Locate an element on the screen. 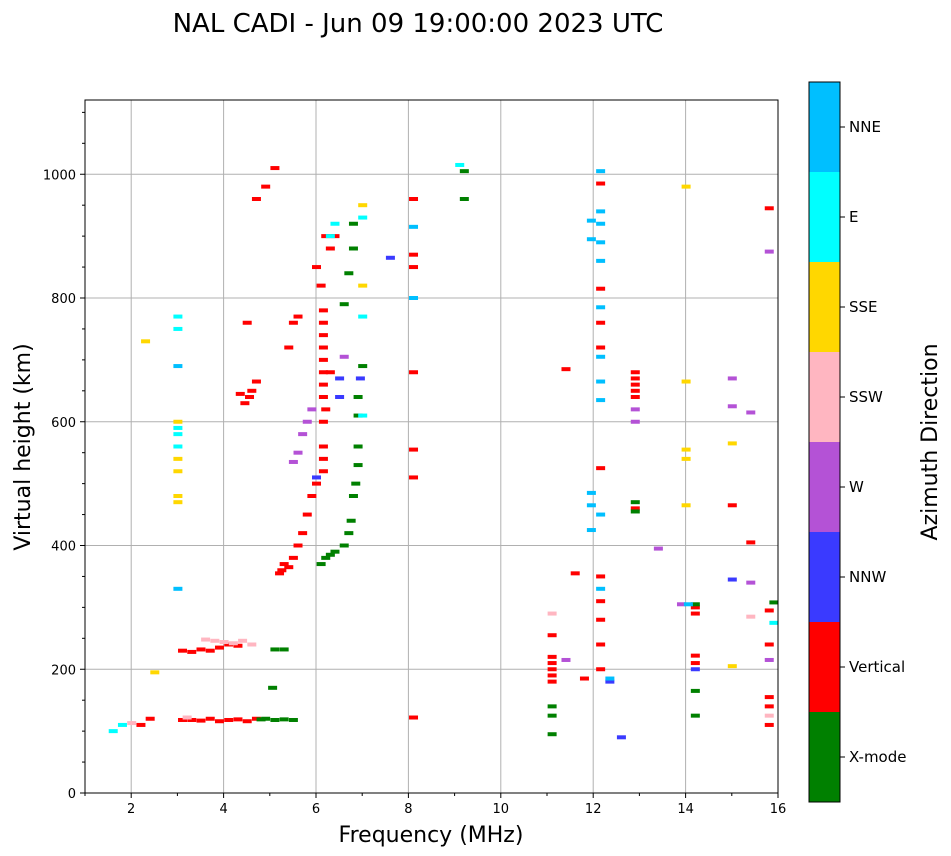 This screenshot has width=951, height=856. colorbar-swatch-vertical is located at coordinates (824, 667).